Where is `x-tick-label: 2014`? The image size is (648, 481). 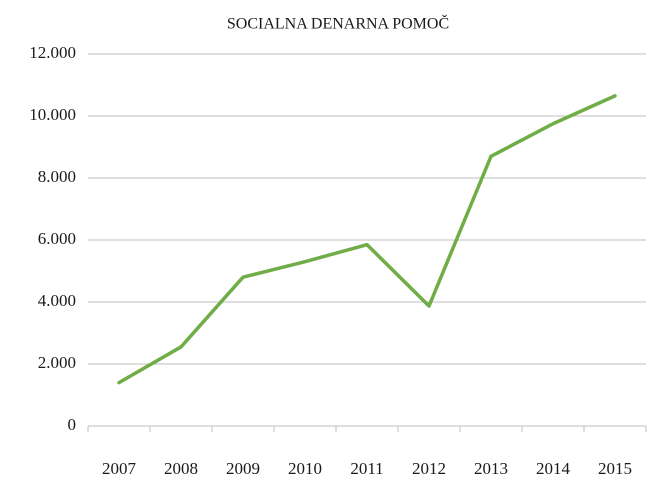 x-tick-label: 2014 is located at coordinates (553, 468).